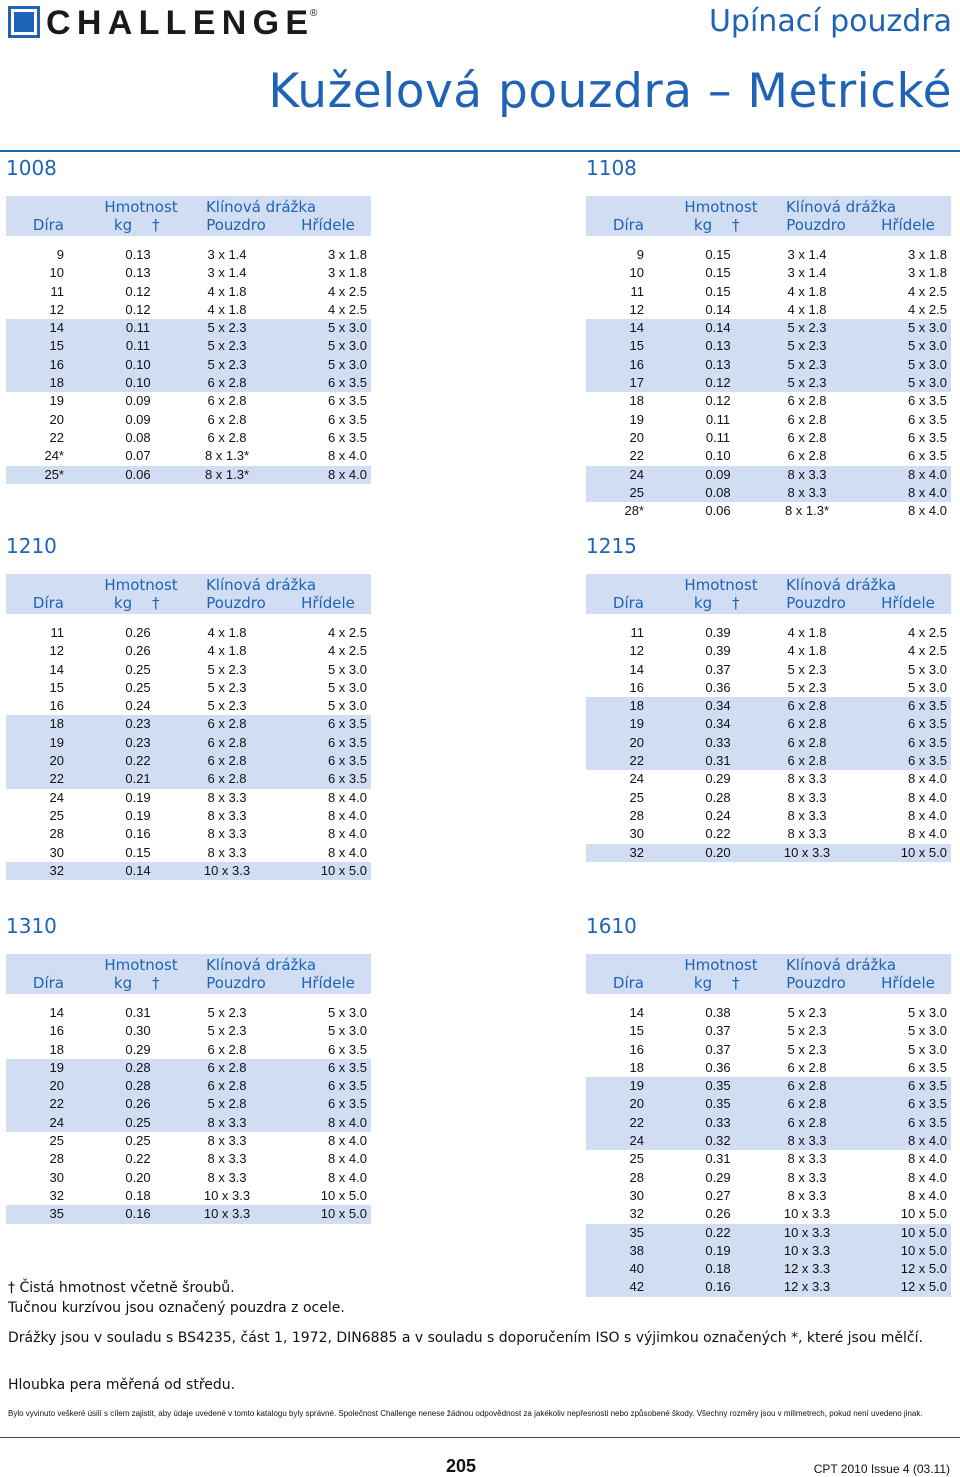  Describe the element at coordinates (611, 168) in the screenshot. I see `table-title: 1108` at that location.